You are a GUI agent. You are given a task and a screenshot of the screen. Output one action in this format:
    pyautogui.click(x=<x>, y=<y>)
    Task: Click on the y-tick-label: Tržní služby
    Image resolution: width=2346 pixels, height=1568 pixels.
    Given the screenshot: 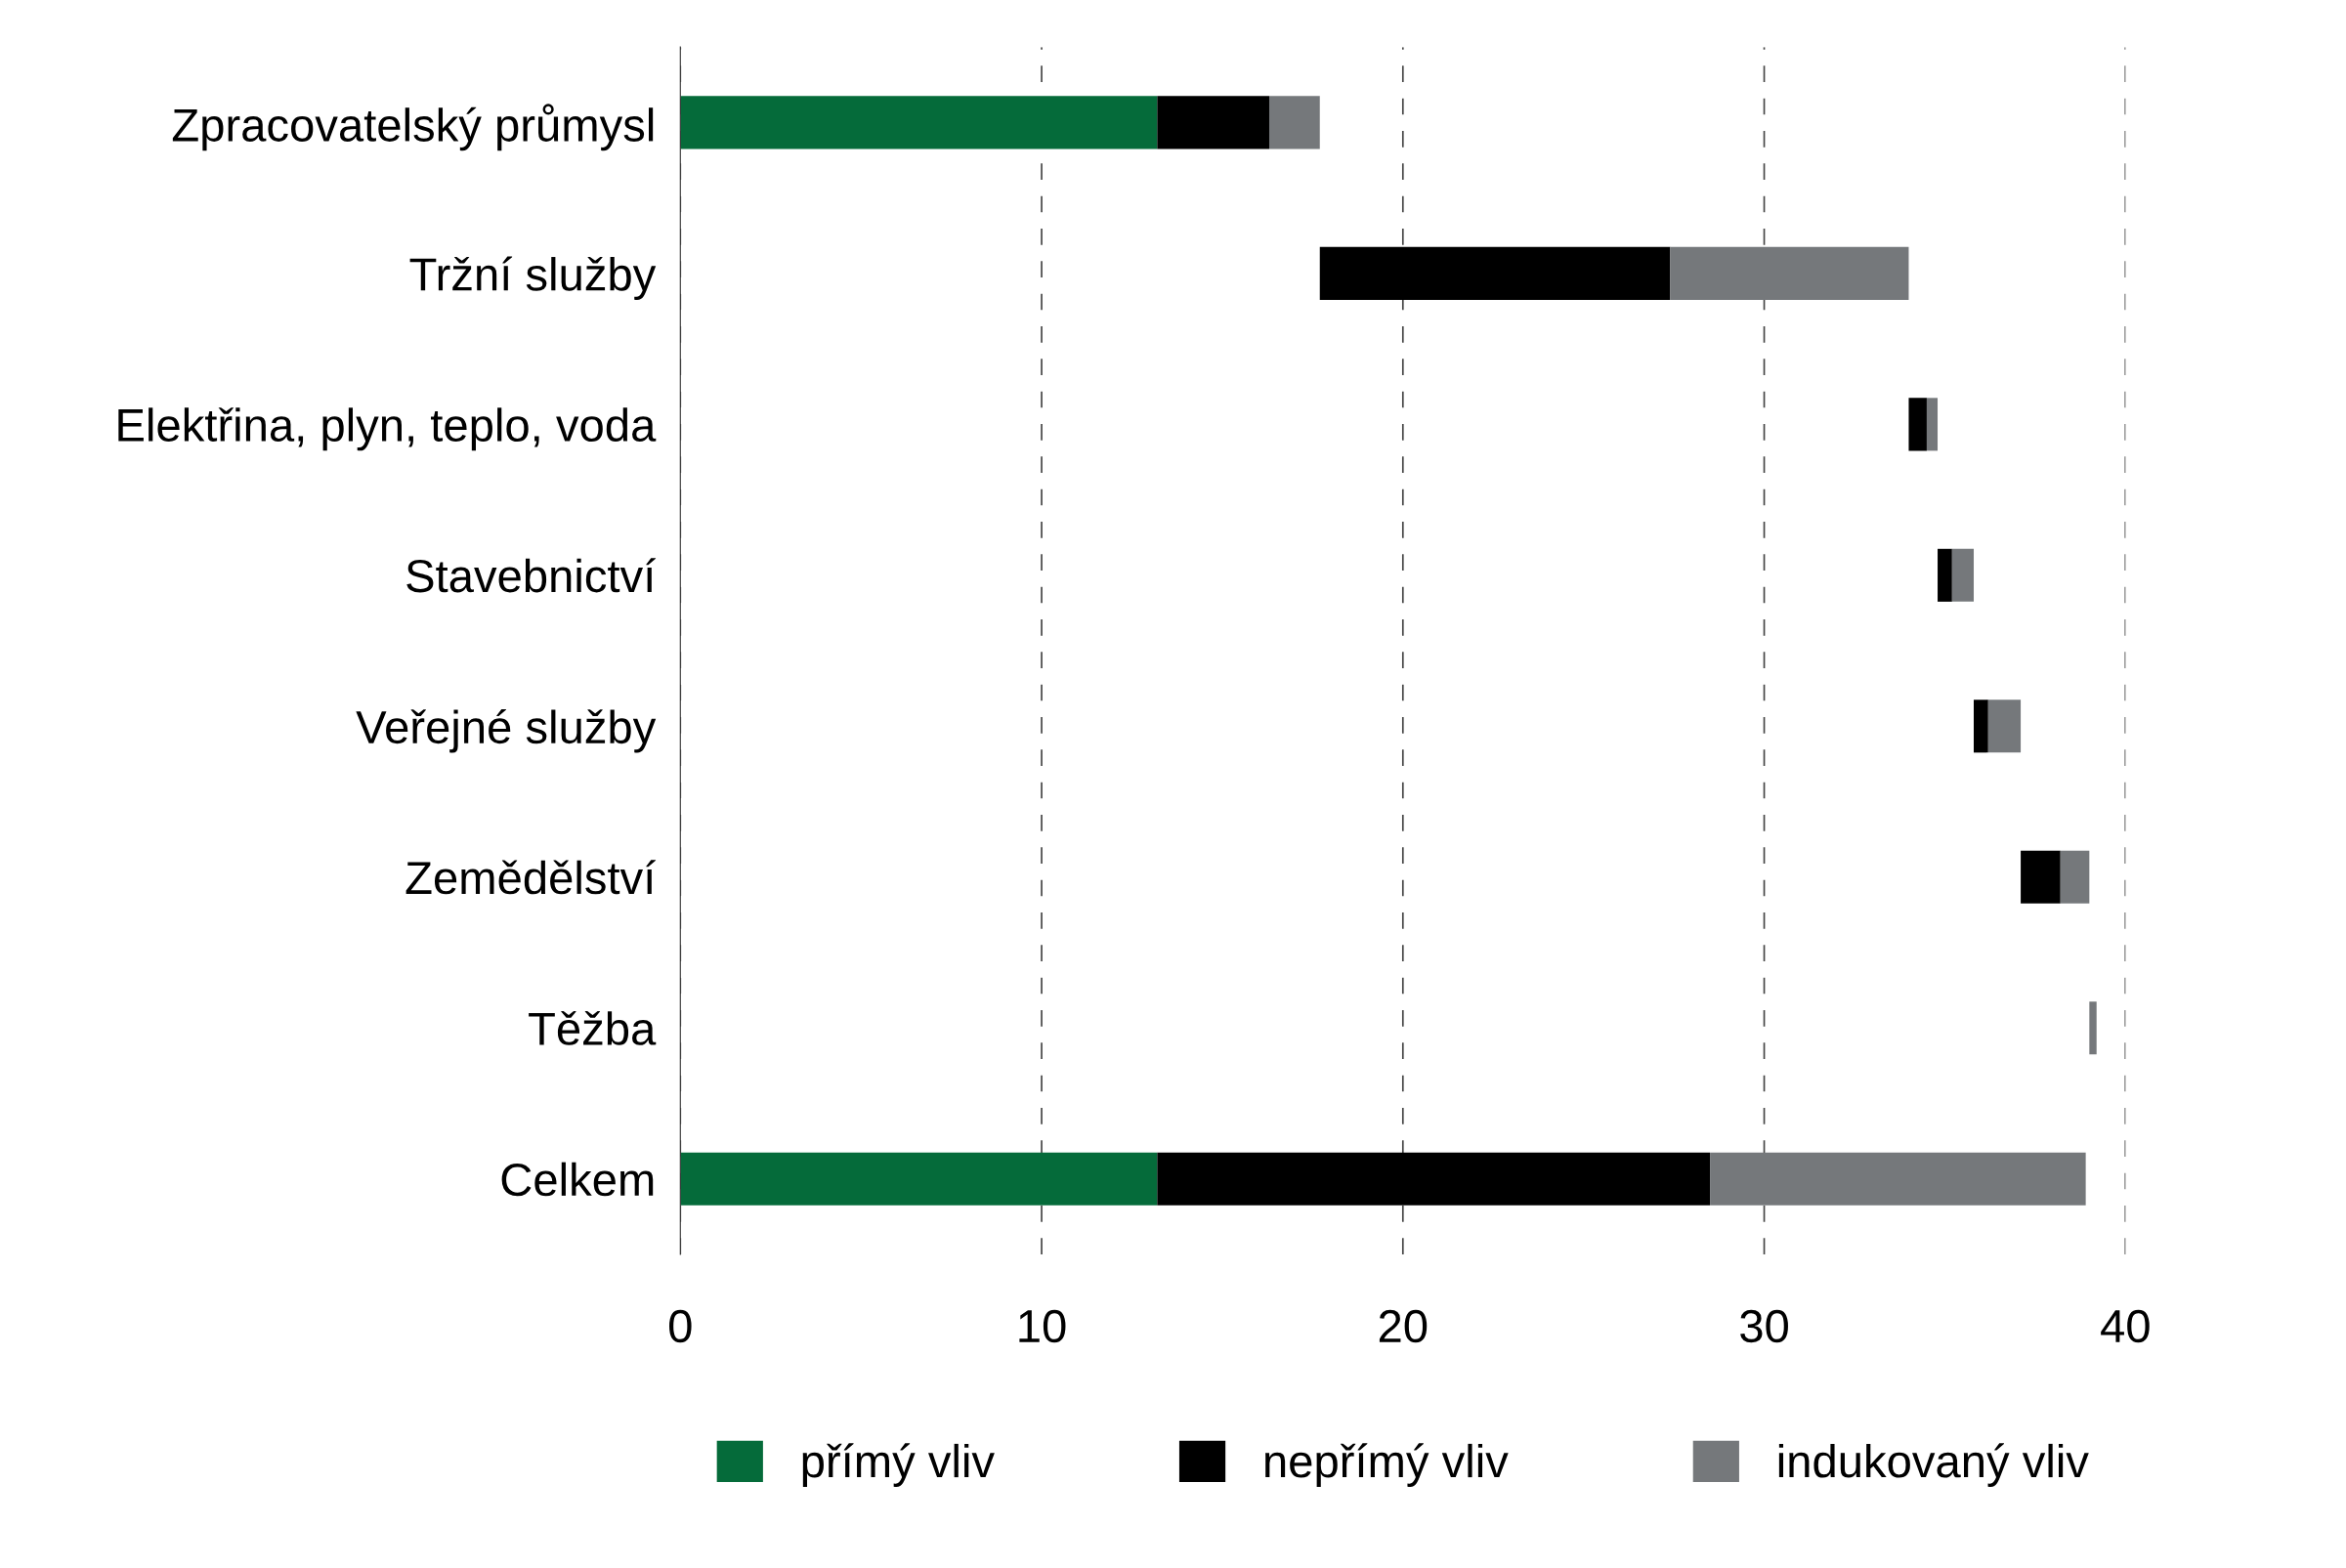 What is the action you would take?
    pyautogui.click(x=533, y=278)
    